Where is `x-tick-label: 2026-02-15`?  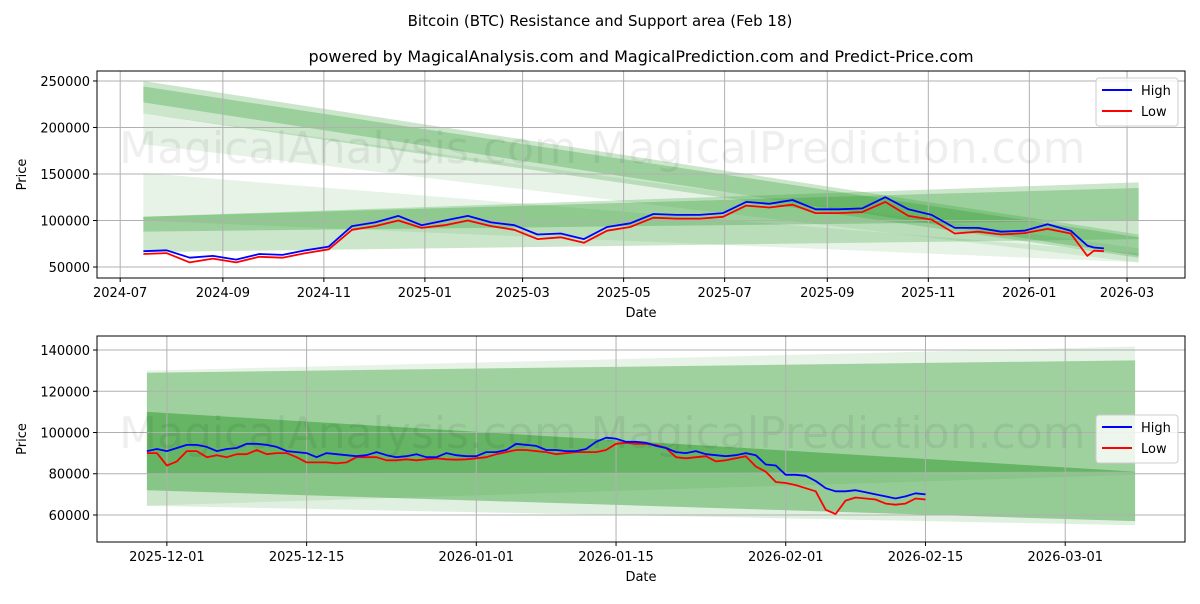 x-tick-label: 2026-02-15 is located at coordinates (926, 557).